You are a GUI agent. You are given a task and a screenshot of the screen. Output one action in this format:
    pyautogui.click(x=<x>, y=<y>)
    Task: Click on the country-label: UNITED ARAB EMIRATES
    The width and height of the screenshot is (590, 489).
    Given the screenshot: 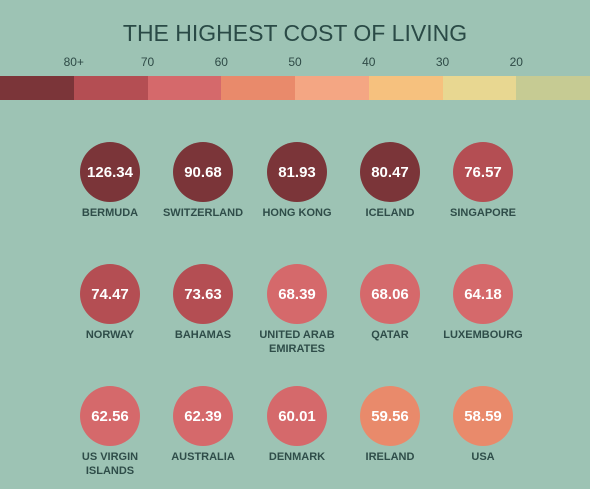 What is the action you would take?
    pyautogui.click(x=297, y=342)
    